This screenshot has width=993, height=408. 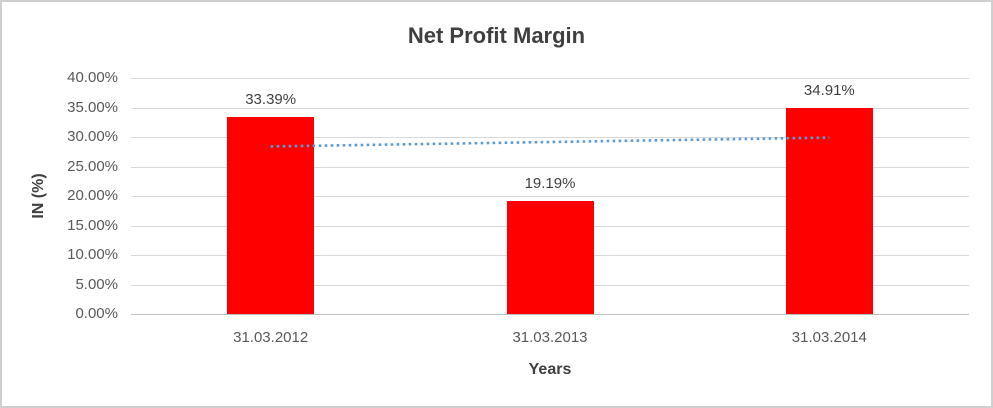 What do you see at coordinates (96, 313) in the screenshot?
I see `y-tick-label: 0.00%` at bounding box center [96, 313].